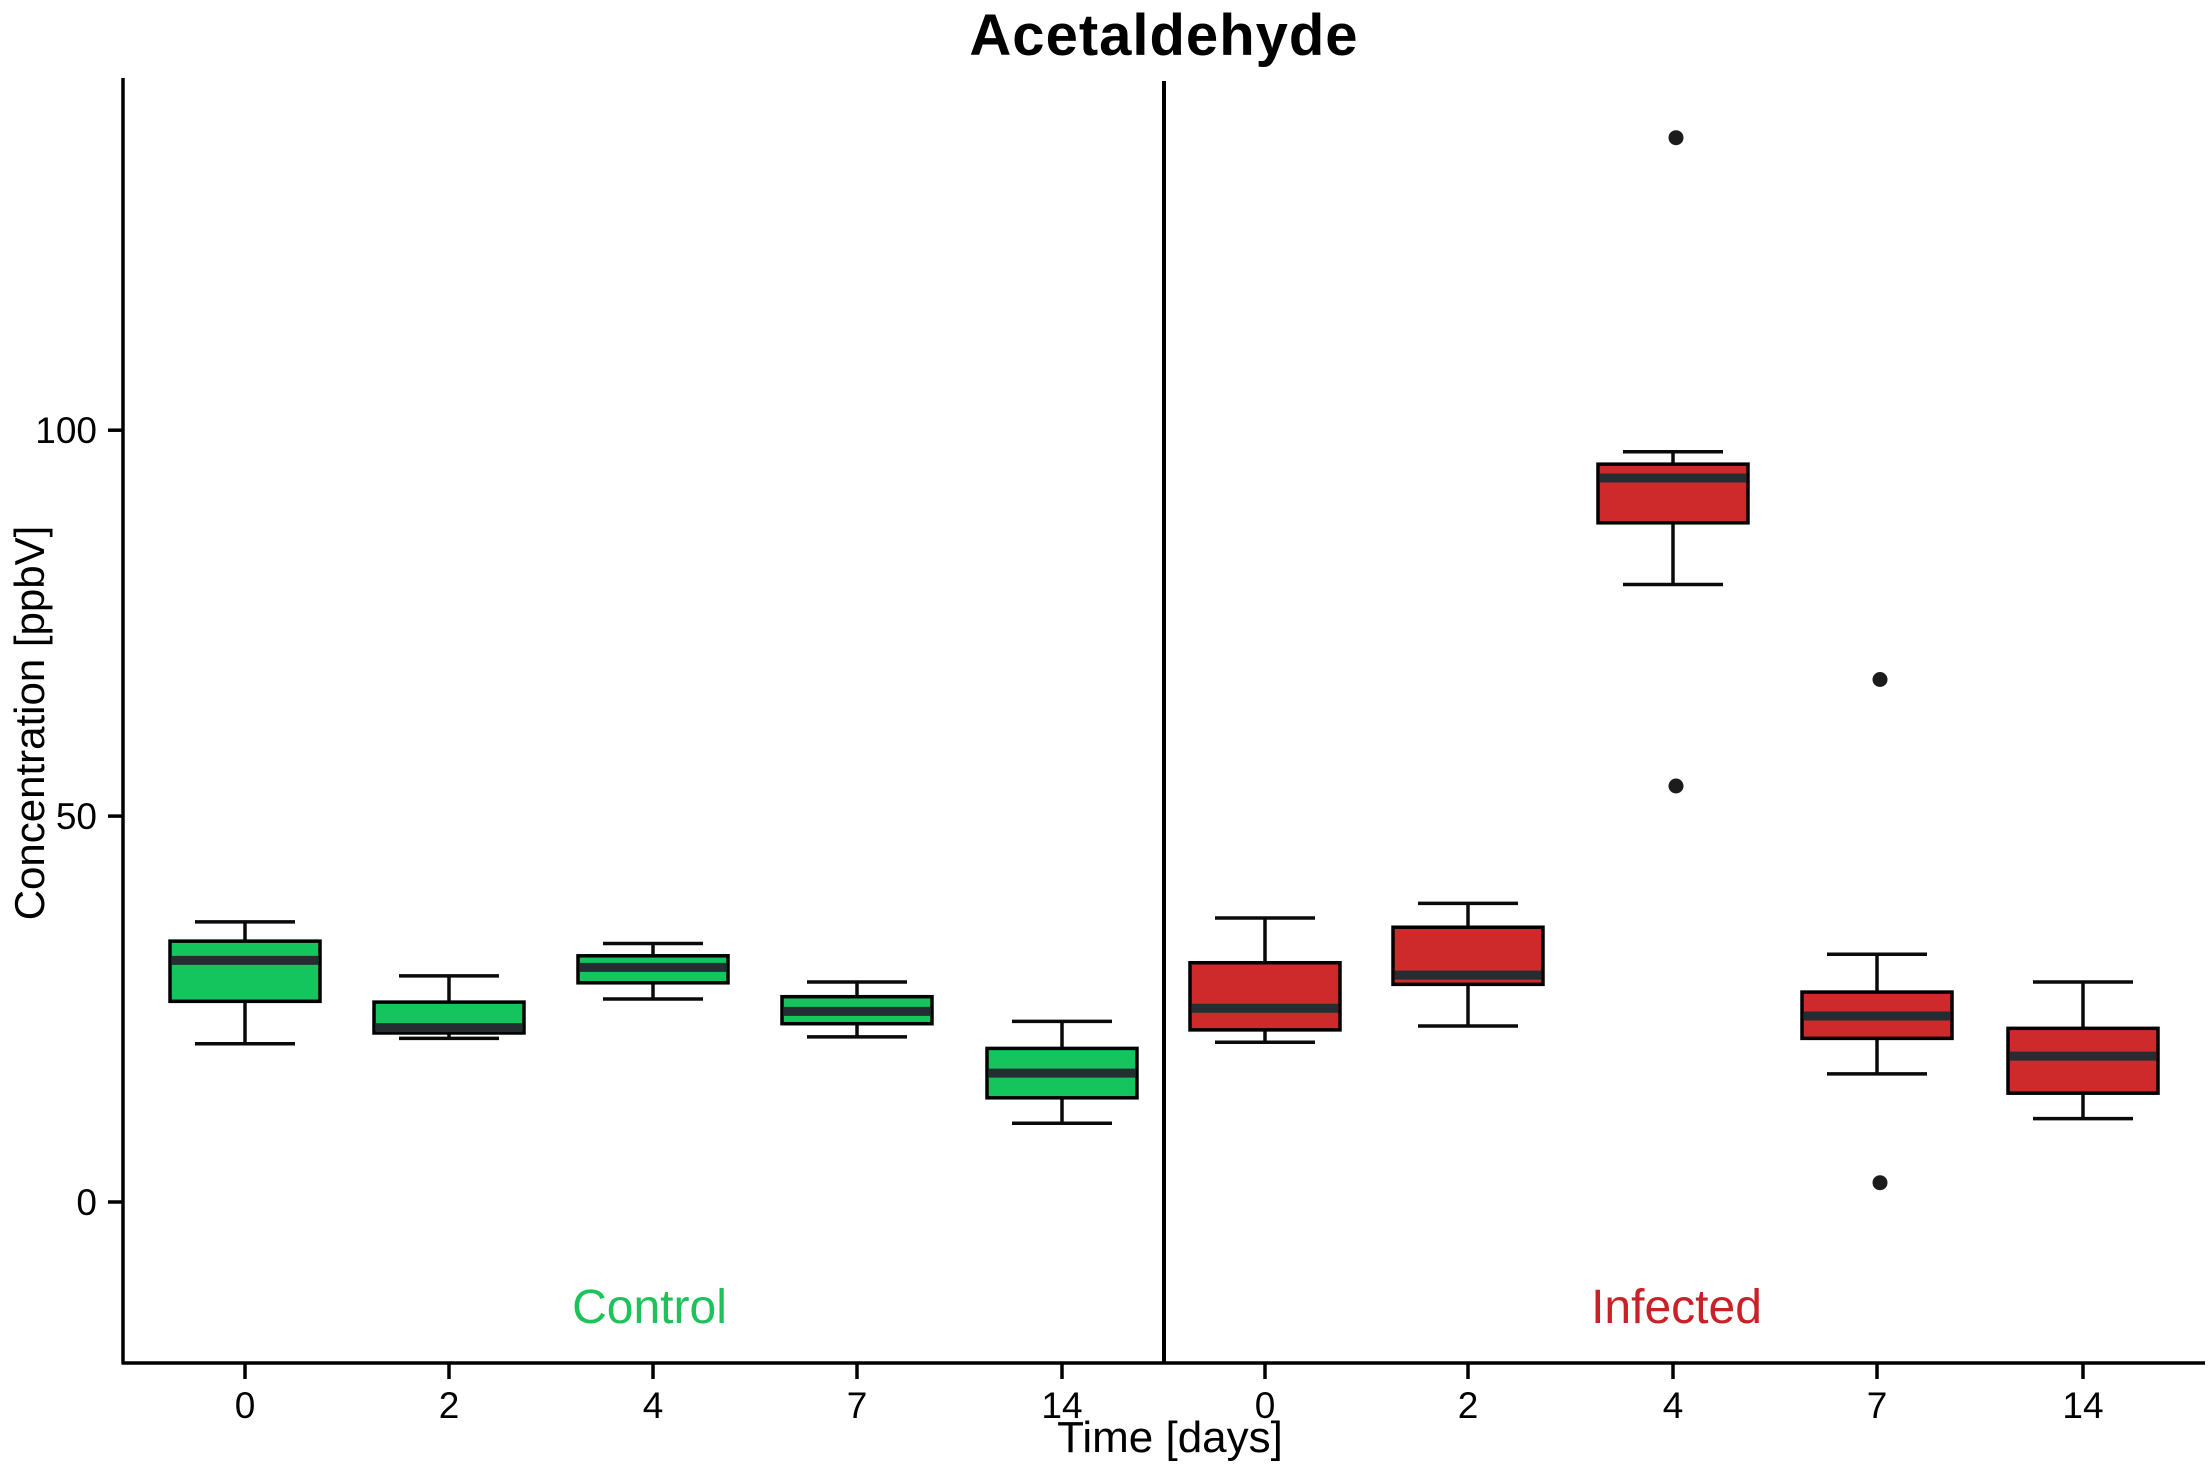 The height and width of the screenshot is (1465, 2208). Describe the element at coordinates (66, 430) in the screenshot. I see `y-tick-label: 100` at that location.